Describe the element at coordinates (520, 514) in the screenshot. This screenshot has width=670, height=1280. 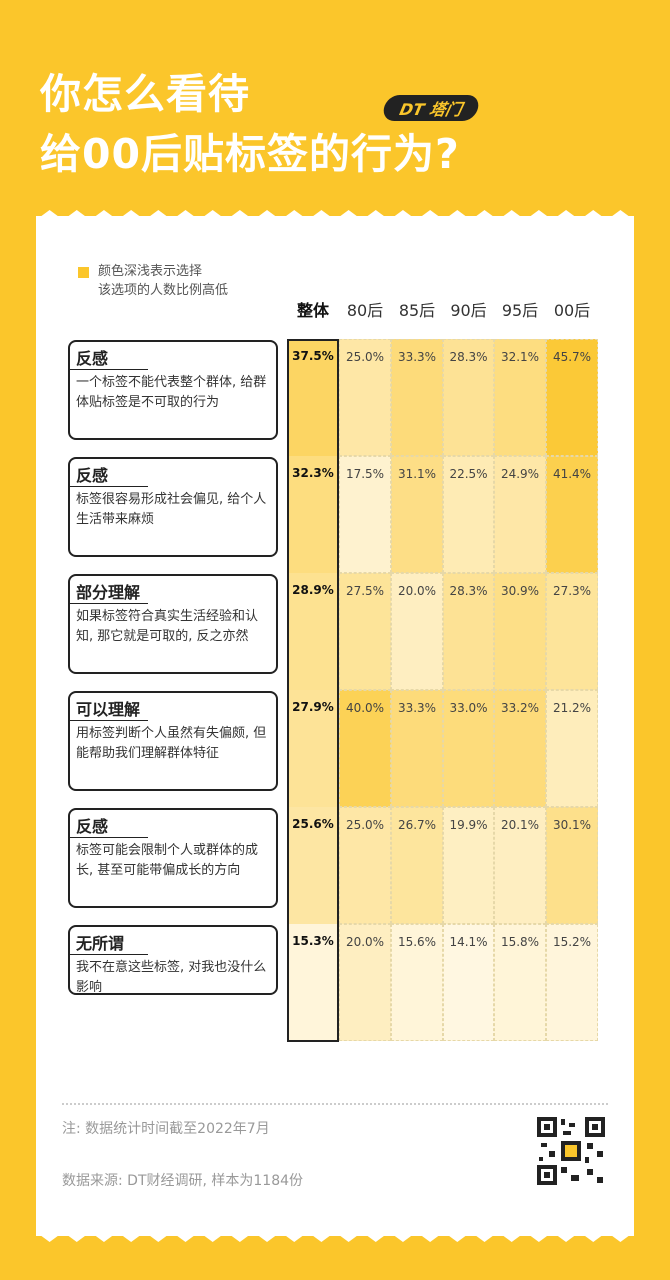
I see `heatmap-cell: 24.9%` at that location.